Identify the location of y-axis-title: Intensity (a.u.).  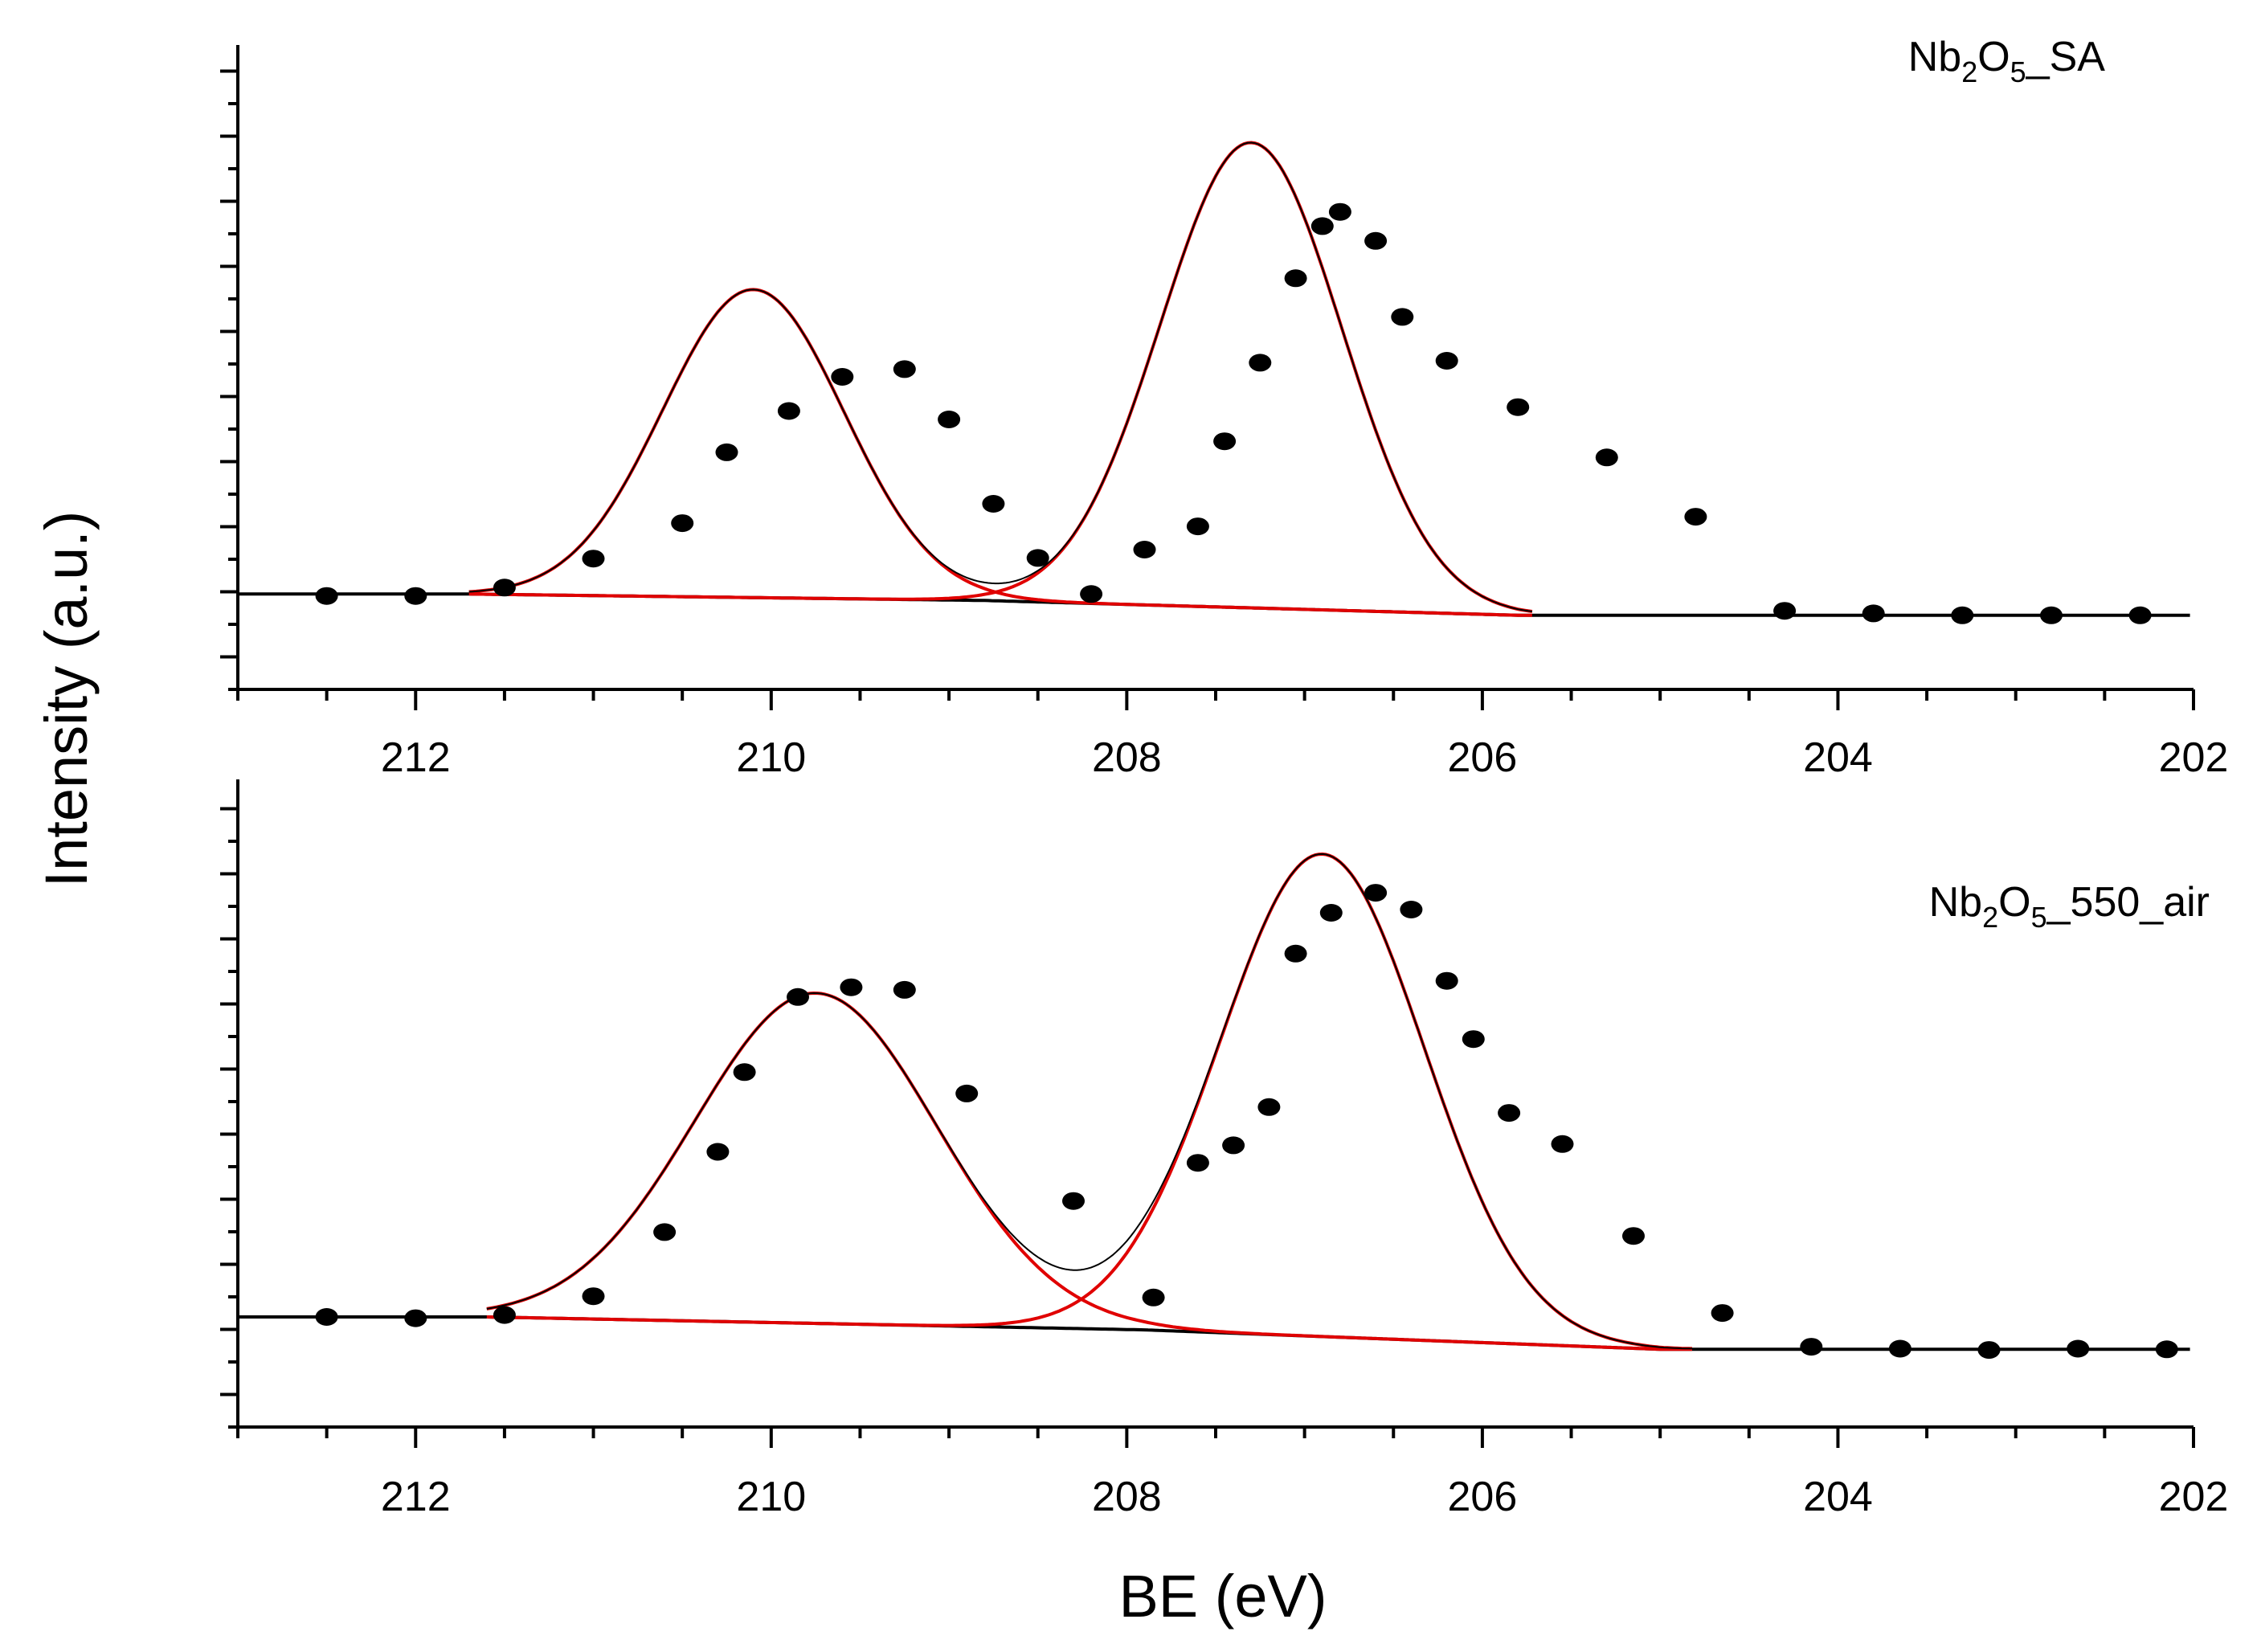
(66, 700).